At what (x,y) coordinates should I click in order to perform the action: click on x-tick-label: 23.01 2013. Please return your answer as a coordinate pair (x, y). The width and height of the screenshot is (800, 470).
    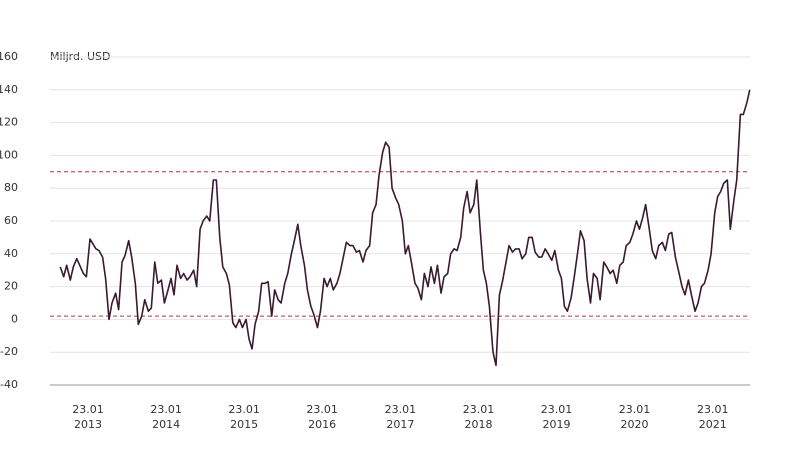
    Looking at the image, I should click on (88, 417).